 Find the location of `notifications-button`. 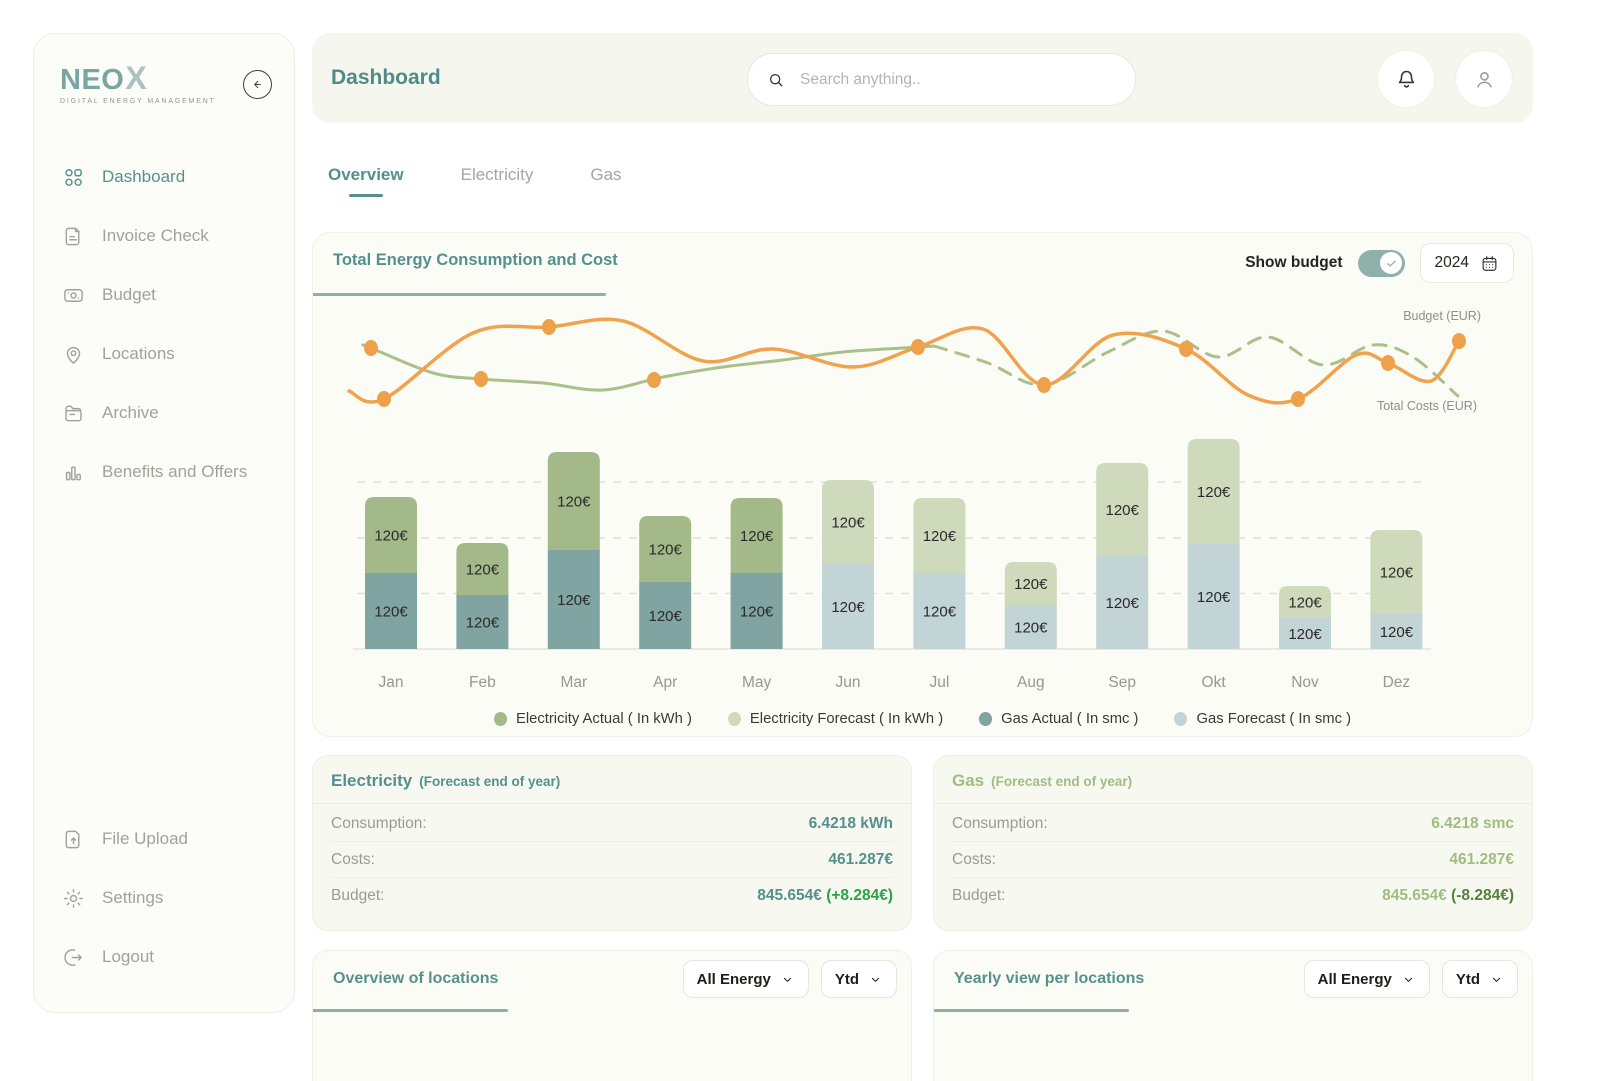

notifications-button is located at coordinates (1406, 79).